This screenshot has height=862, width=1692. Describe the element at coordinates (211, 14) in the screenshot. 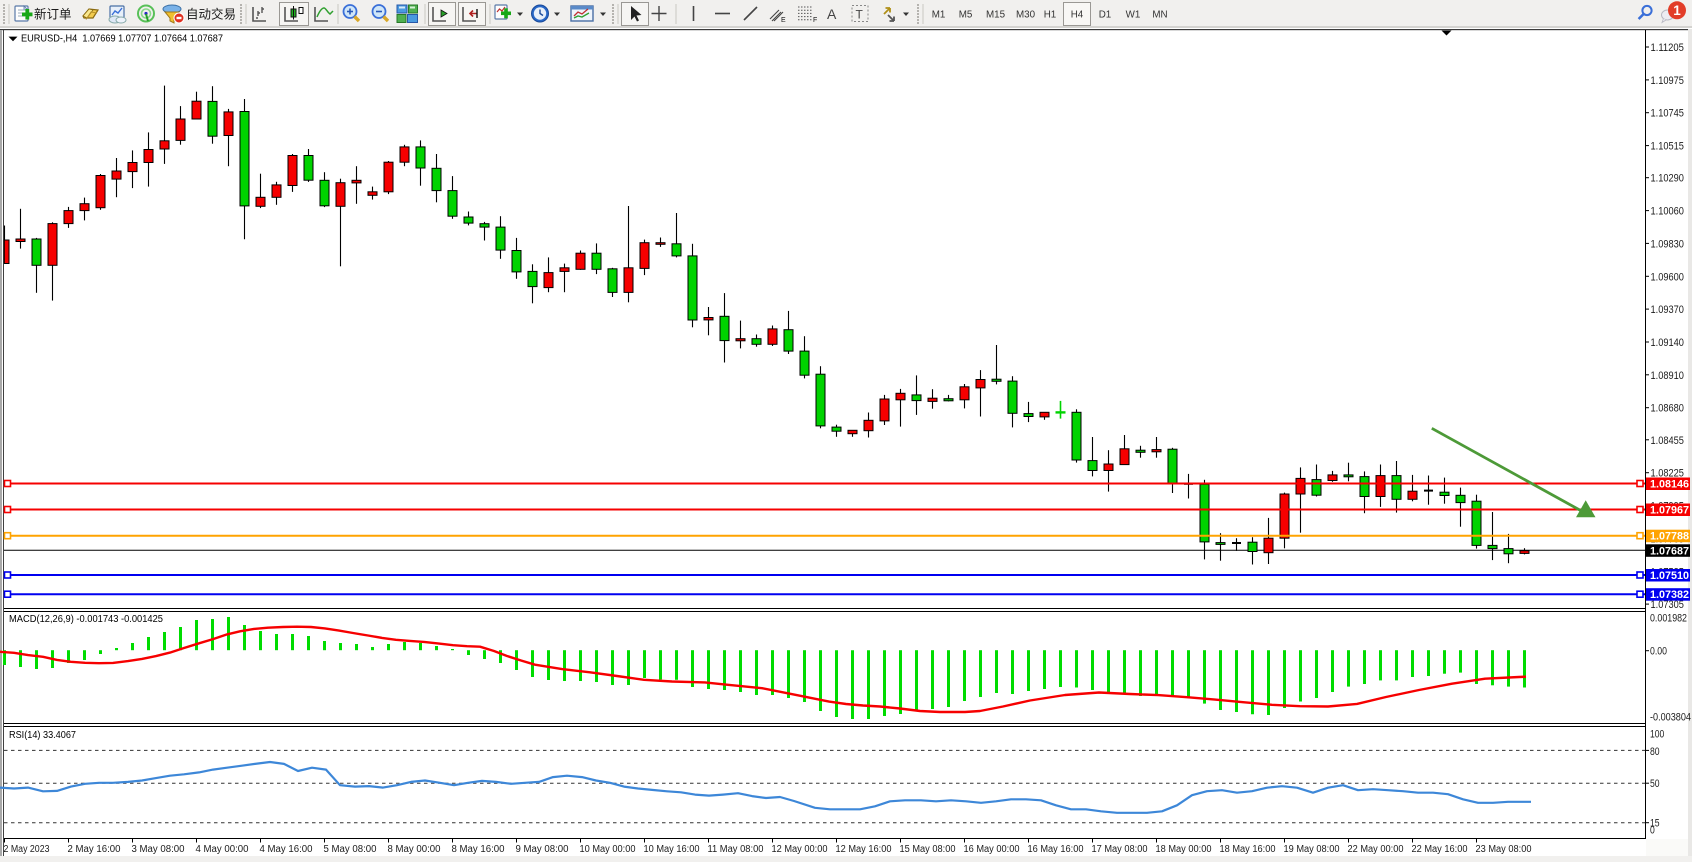

I see `svg-text: 自动交易` at that location.